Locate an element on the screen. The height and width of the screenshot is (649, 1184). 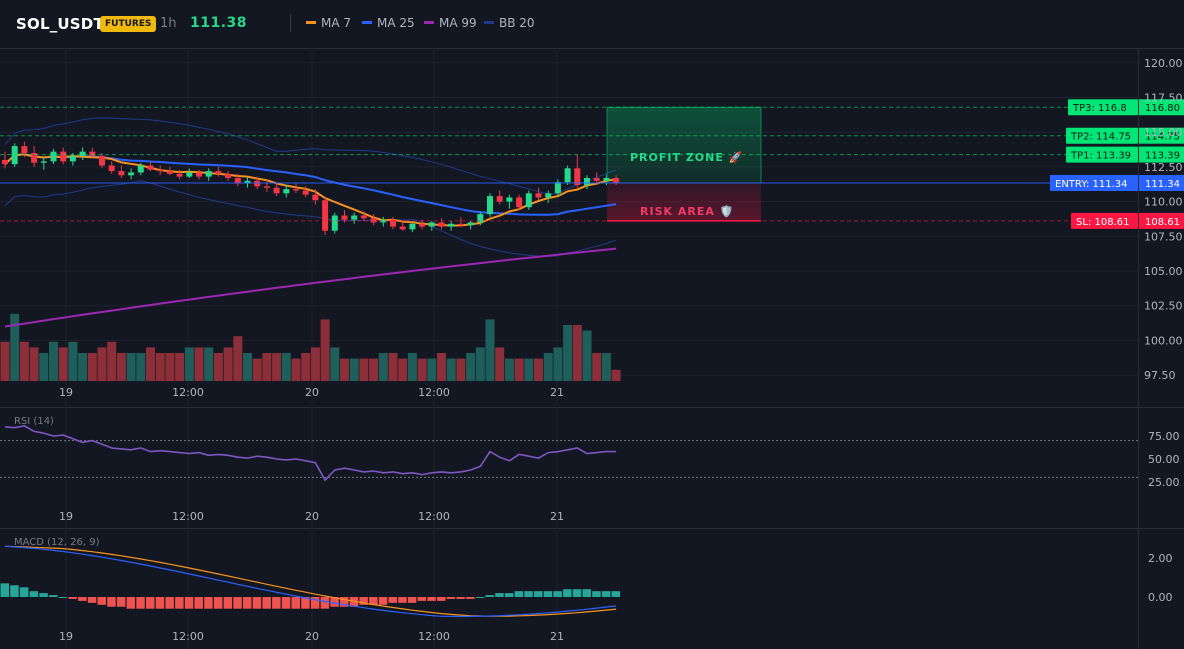
legend-ma99: MA 99 is located at coordinates (450, 23).